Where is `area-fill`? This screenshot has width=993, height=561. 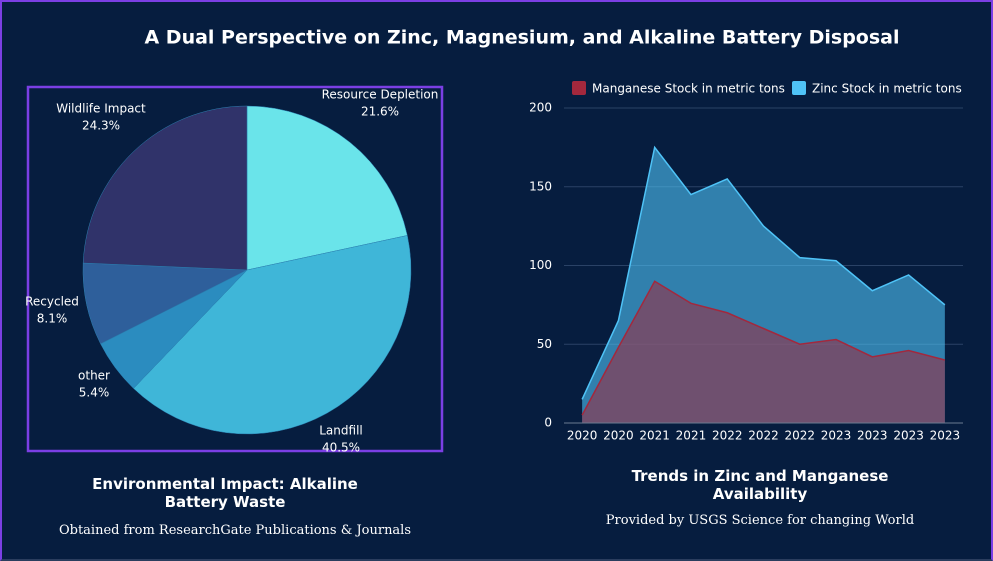
area-fill is located at coordinates (763, 352).